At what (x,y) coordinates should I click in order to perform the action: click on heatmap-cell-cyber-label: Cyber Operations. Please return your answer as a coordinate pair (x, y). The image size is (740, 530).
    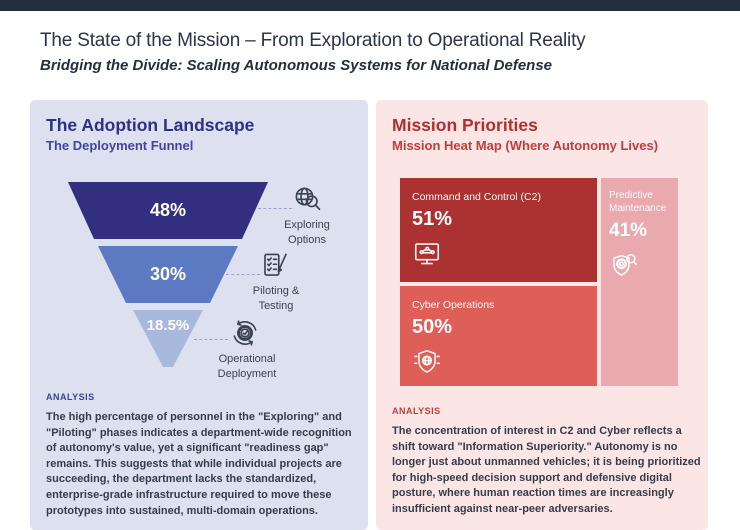
    Looking at the image, I should click on (453, 305).